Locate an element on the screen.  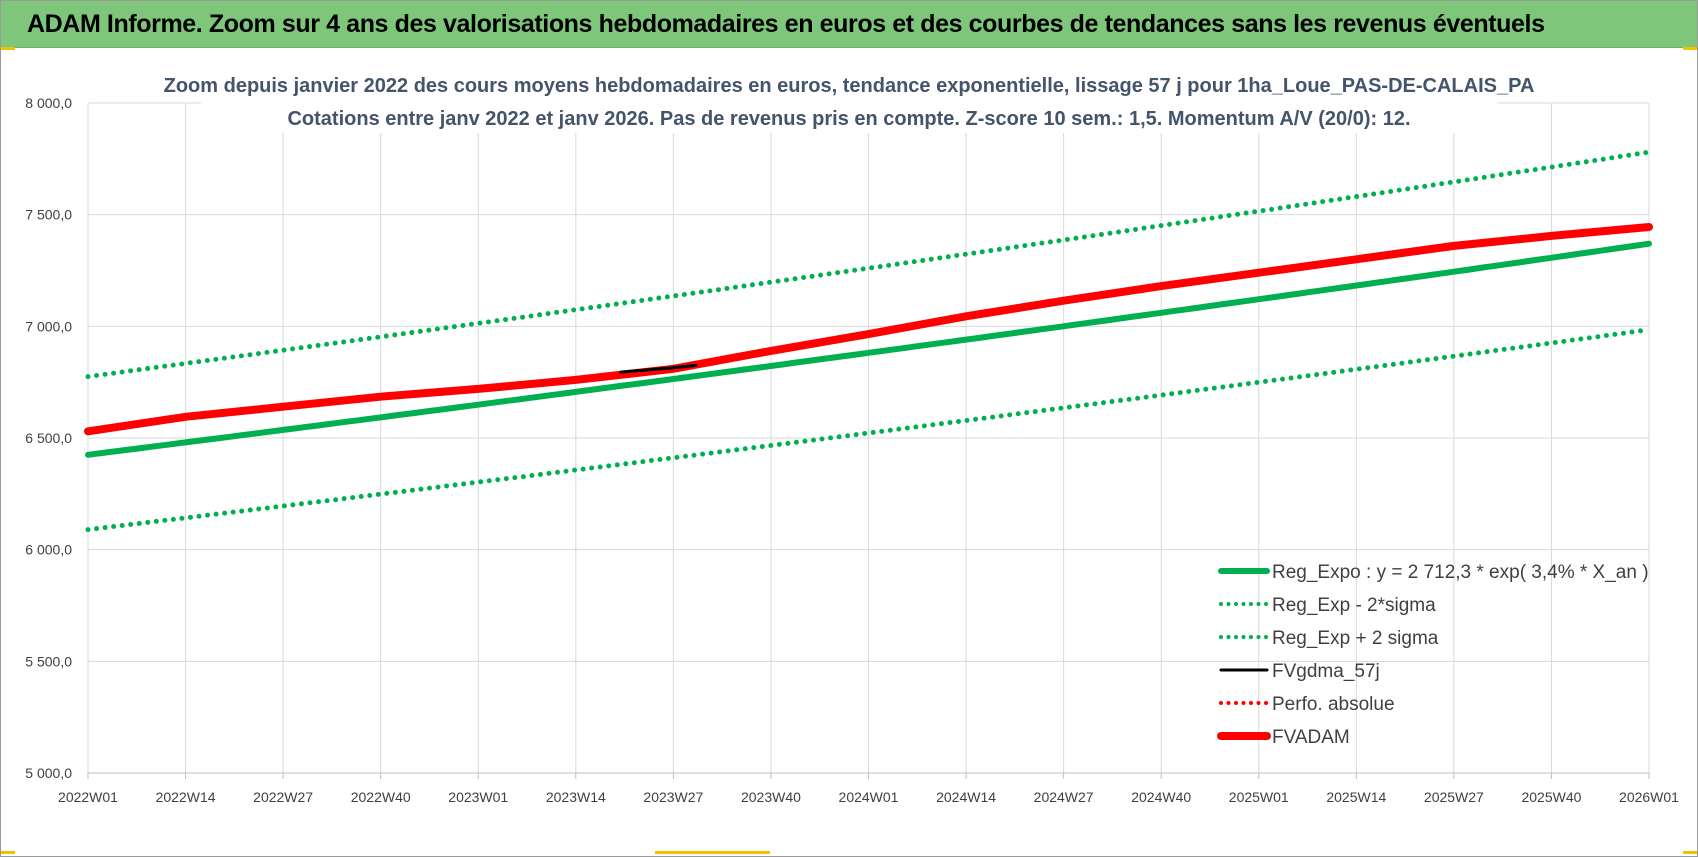
x-tick-label: 2023W27 is located at coordinates (673, 797).